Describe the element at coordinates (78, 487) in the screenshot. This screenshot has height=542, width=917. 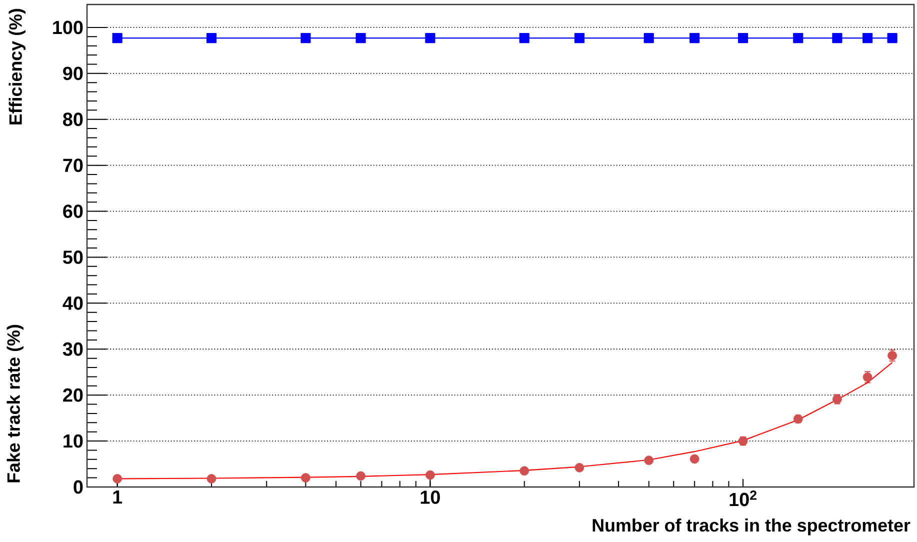
I see `y-tick-label: 0` at that location.